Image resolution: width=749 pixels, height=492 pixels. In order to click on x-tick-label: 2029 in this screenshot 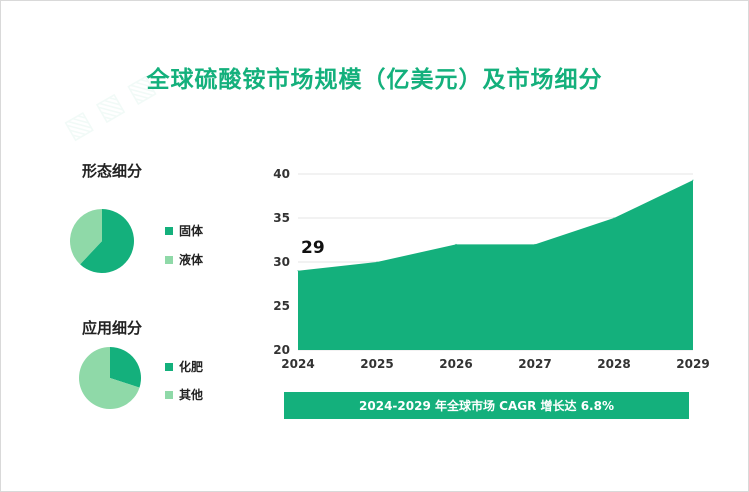, I will do `click(692, 364)`.